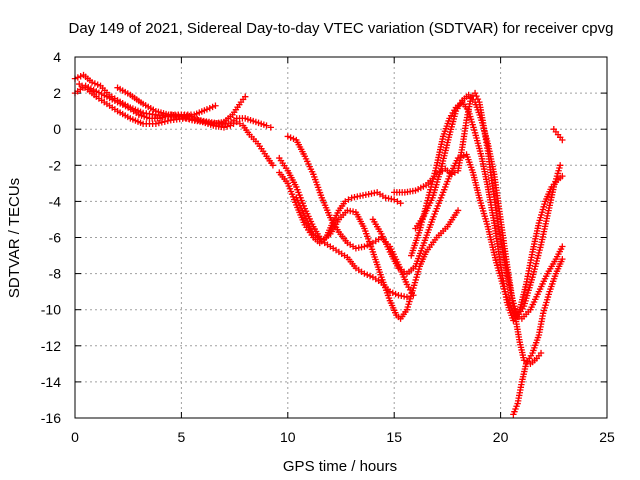 The image size is (640, 480). Describe the element at coordinates (75, 437) in the screenshot. I see `x-tick-label: 0` at that location.